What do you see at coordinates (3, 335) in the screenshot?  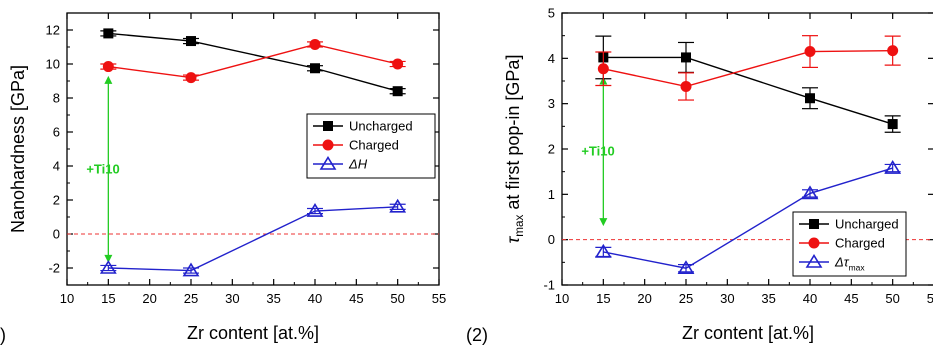 I see `panel-label: )` at bounding box center [3, 335].